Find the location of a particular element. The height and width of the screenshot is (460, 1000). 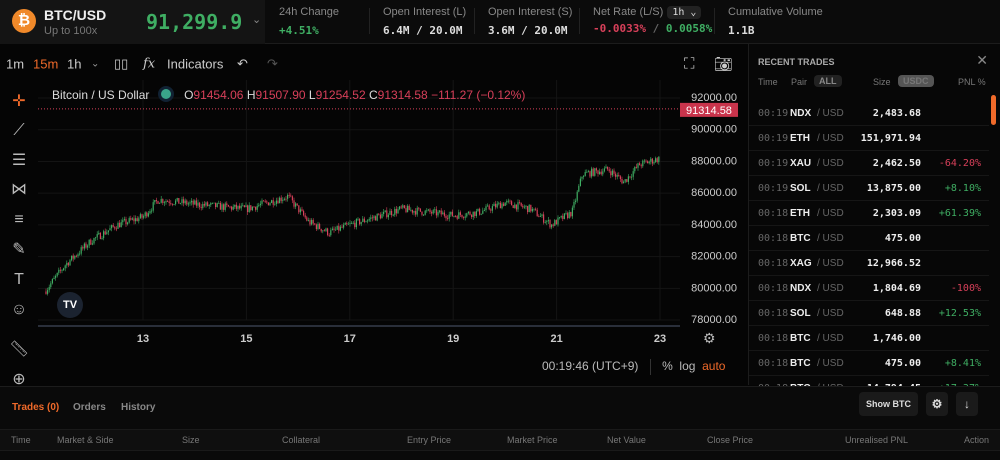

candlestick-type-icon: ▯▯ is located at coordinates (121, 63).